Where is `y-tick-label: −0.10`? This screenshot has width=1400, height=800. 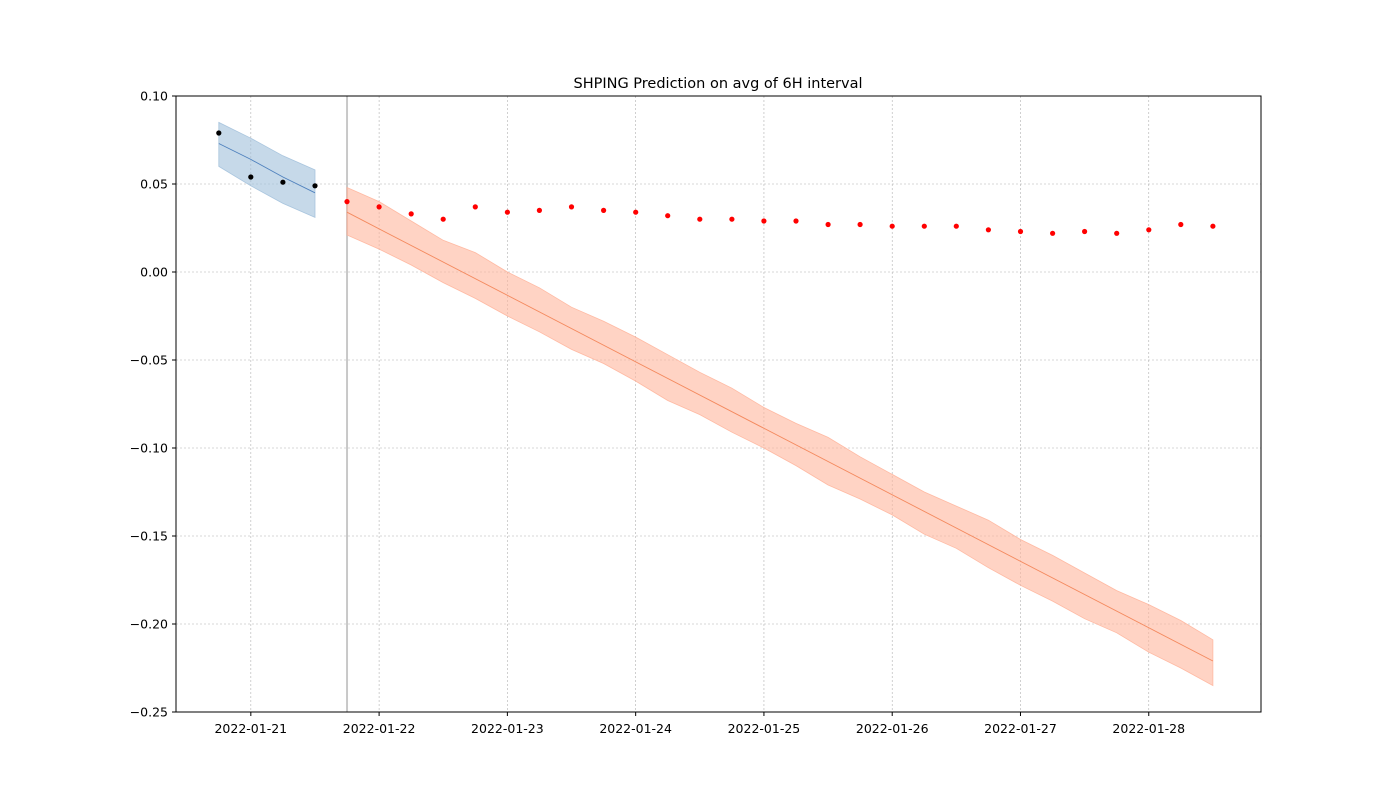 y-tick-label: −0.10 is located at coordinates (149, 448).